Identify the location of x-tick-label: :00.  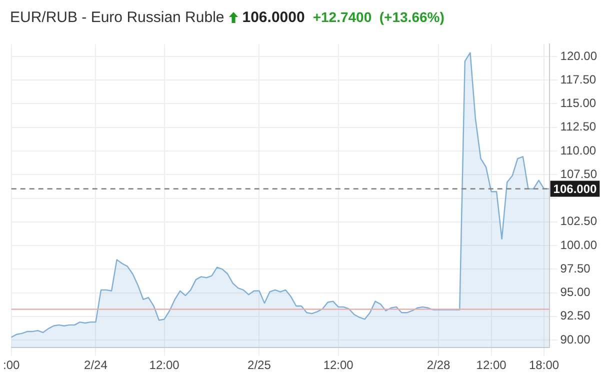
(11, 365).